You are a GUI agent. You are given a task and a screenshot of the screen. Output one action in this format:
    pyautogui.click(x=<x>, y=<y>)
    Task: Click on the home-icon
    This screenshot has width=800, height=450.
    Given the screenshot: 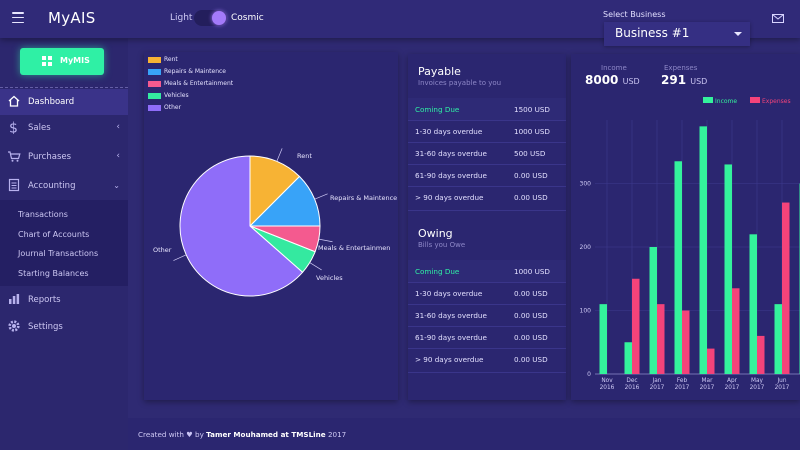 What is the action you would take?
    pyautogui.click(x=14, y=101)
    